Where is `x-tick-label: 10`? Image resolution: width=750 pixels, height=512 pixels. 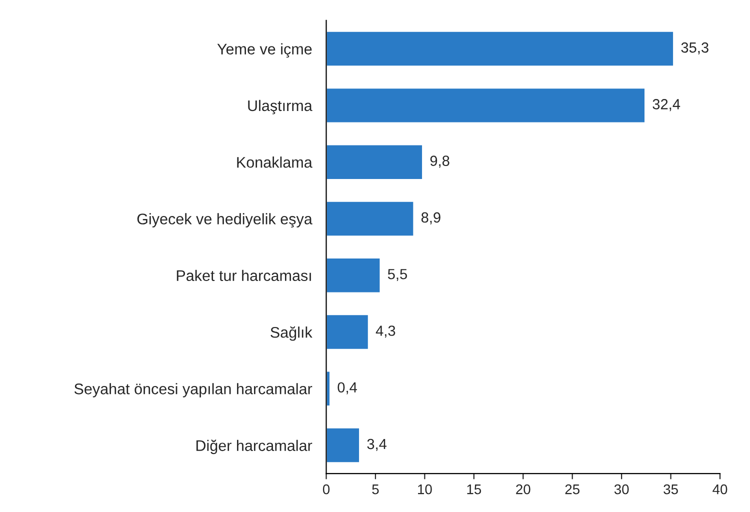
x-tick-label: 10 is located at coordinates (425, 489).